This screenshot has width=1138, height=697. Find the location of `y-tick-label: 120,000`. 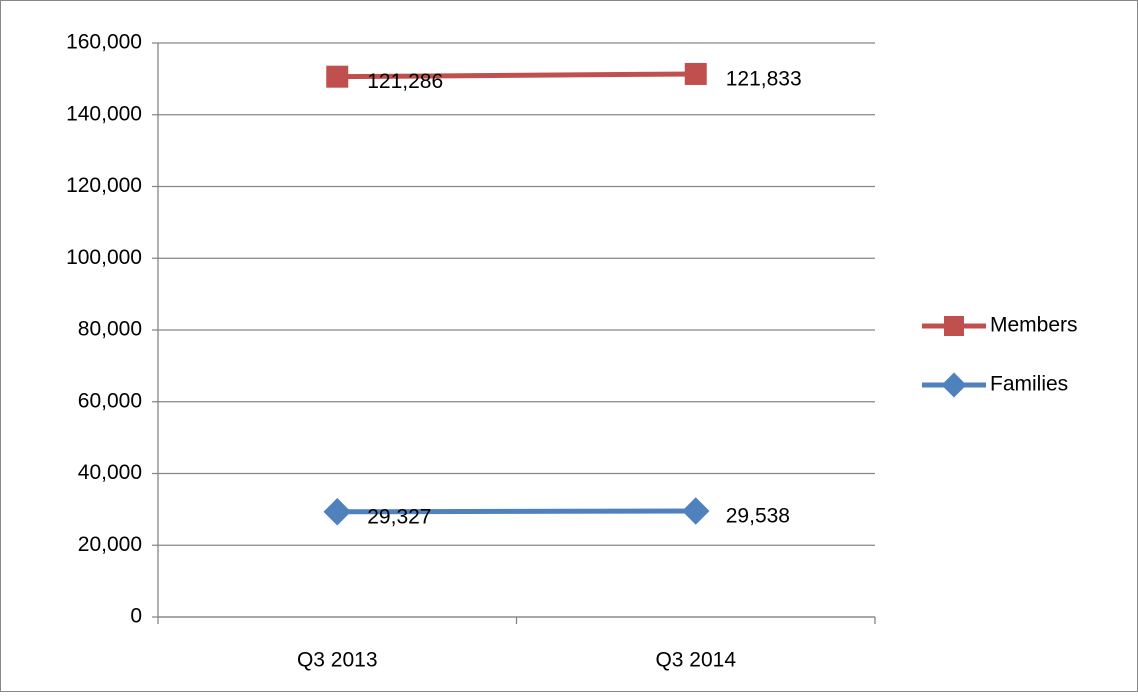

y-tick-label: 120,000 is located at coordinates (104, 185).